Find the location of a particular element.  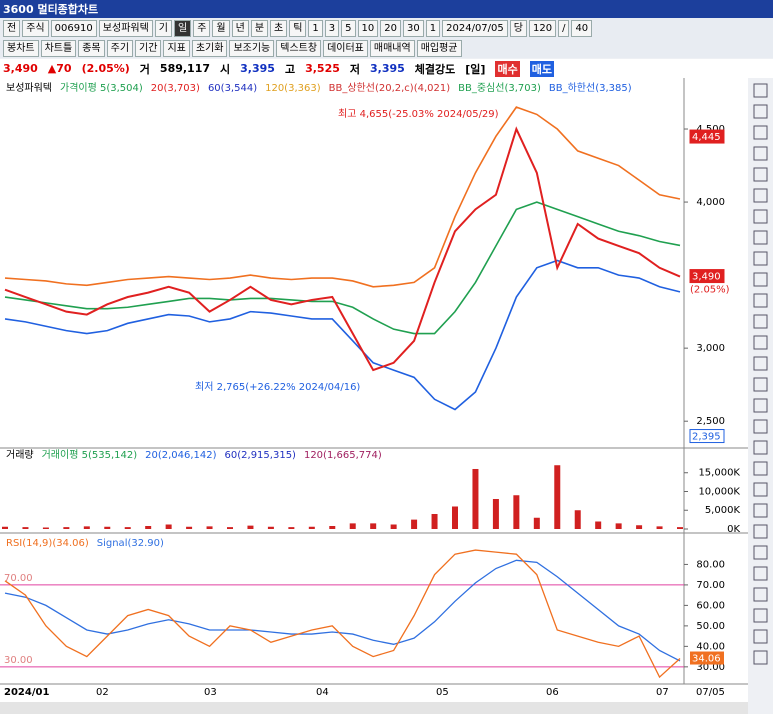

y-tick-label: 50.00 is located at coordinates (710, 626).